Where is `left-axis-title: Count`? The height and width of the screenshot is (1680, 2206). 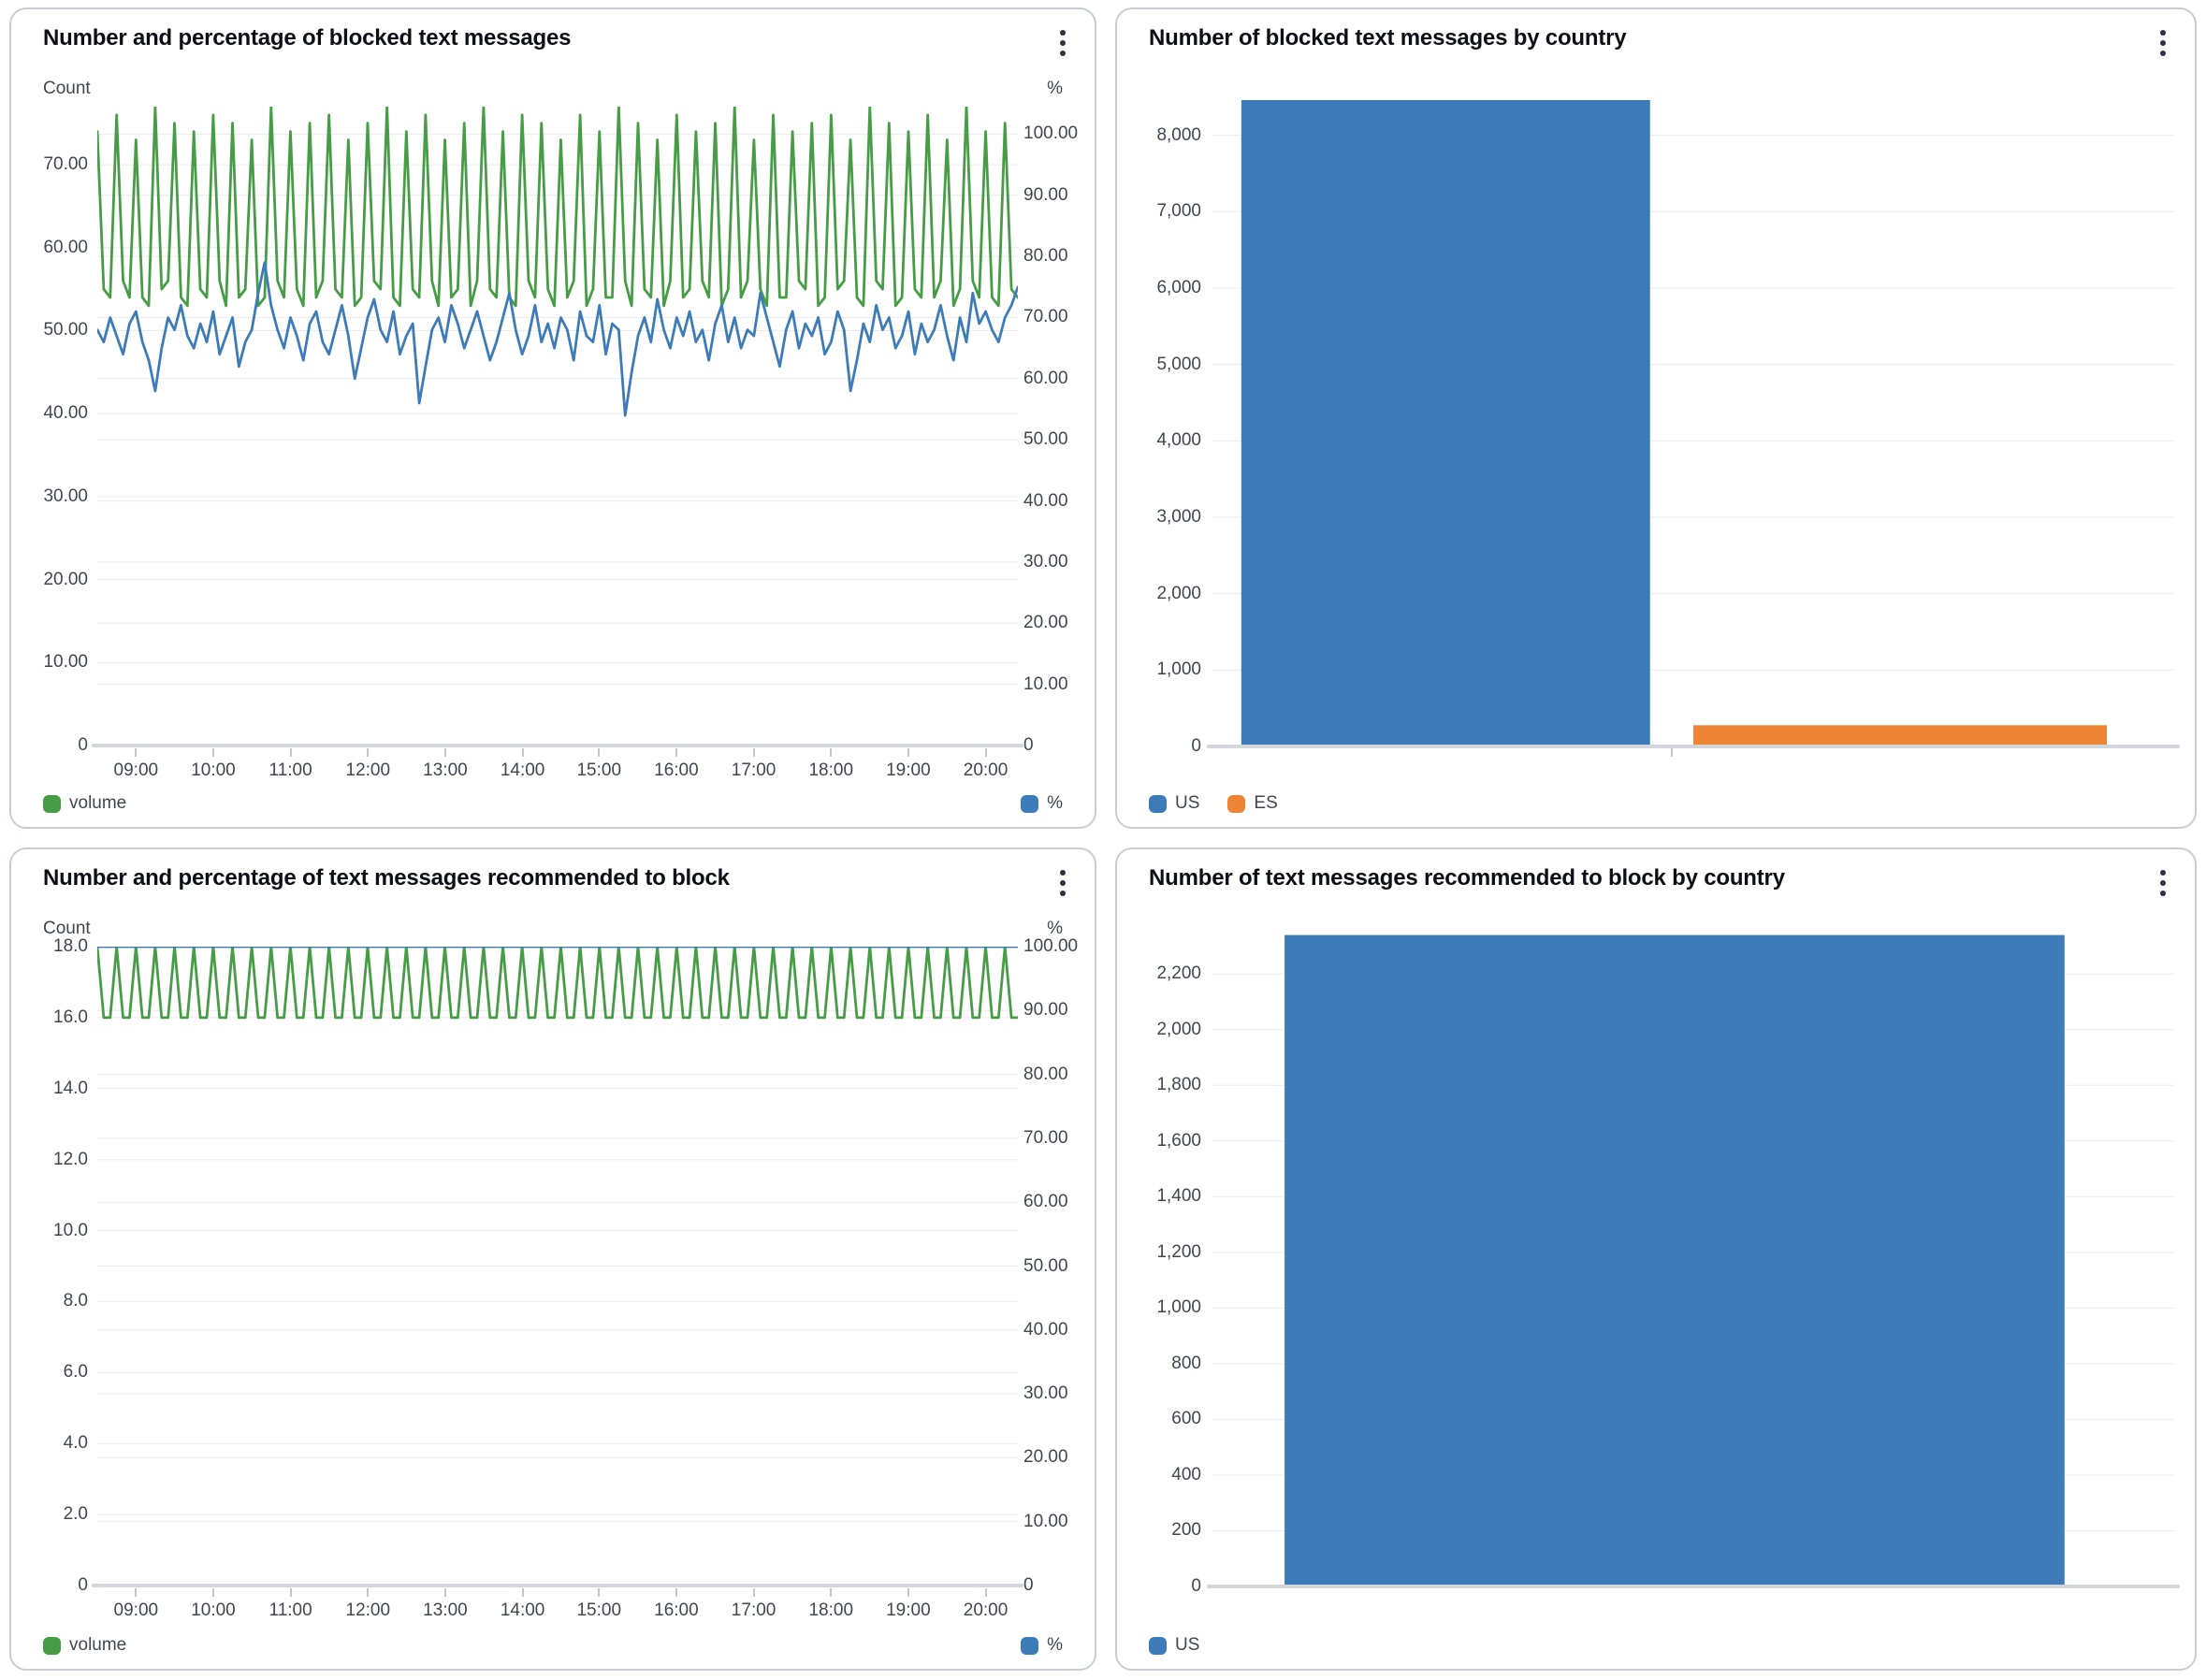
left-axis-title: Count is located at coordinates (67, 928).